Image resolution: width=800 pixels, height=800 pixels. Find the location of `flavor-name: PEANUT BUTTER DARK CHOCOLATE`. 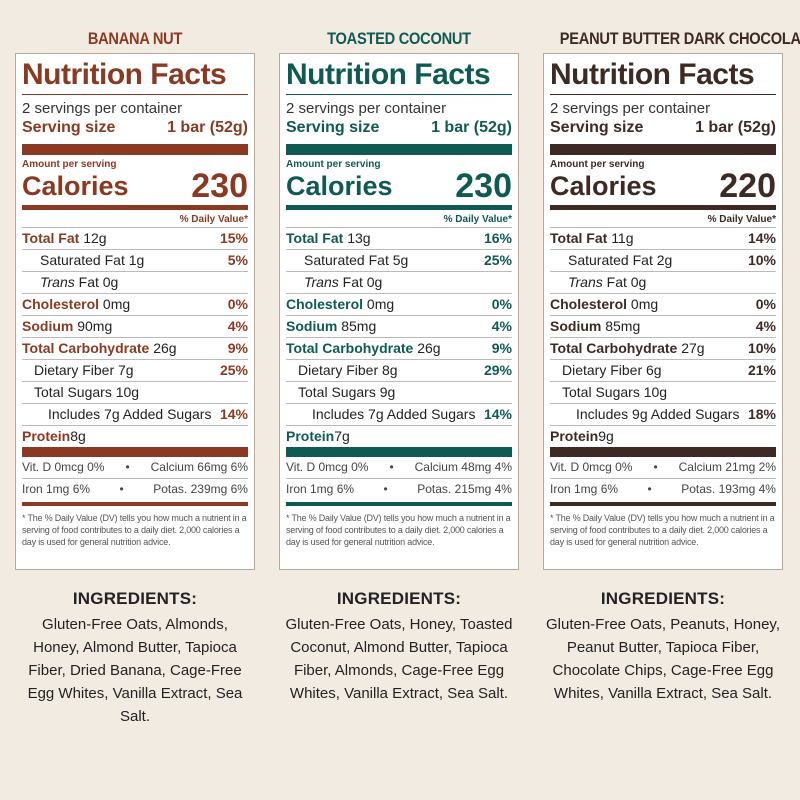

flavor-name: PEANUT BUTTER DARK CHOCOLATE is located at coordinates (679, 38).